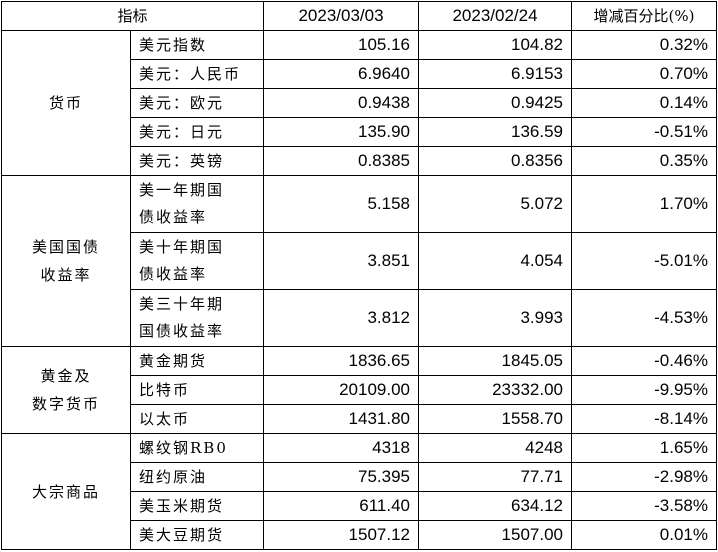 The width and height of the screenshot is (718, 552). I want to click on category-cell: 货币, so click(66, 103).